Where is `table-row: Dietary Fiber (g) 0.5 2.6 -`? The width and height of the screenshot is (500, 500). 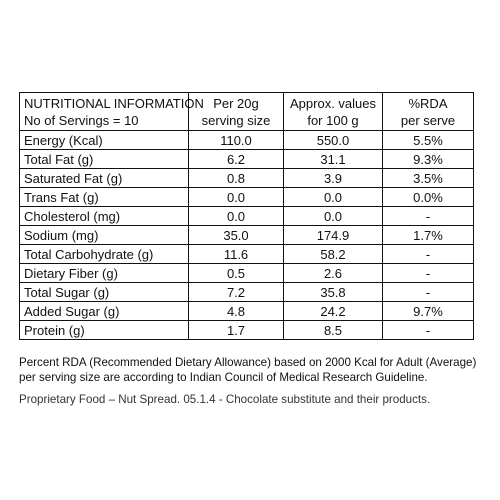
table-row: Dietary Fiber (g) 0.5 2.6 - is located at coordinates (246, 273).